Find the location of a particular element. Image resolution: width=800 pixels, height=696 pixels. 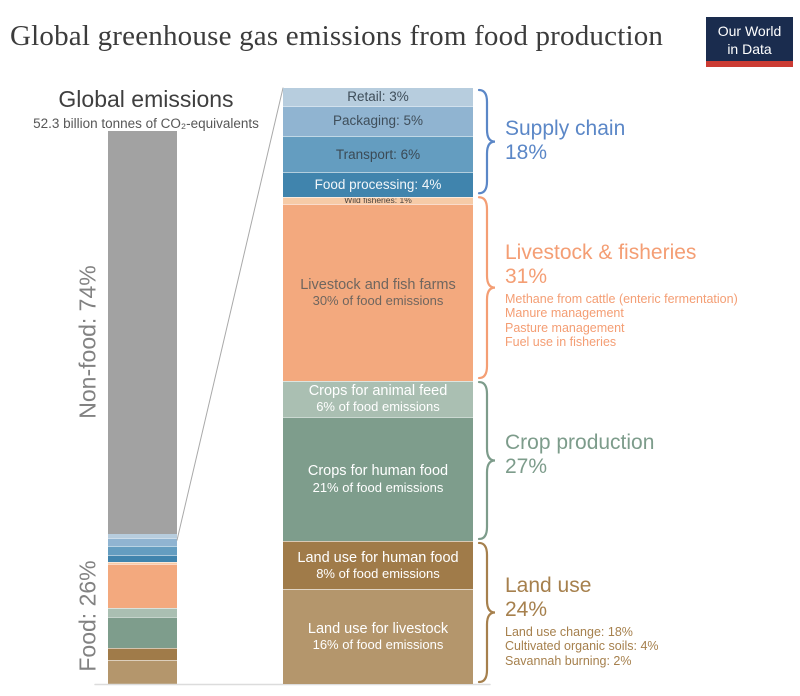

segment-label: Livestock and fish farms is located at coordinates (378, 284).